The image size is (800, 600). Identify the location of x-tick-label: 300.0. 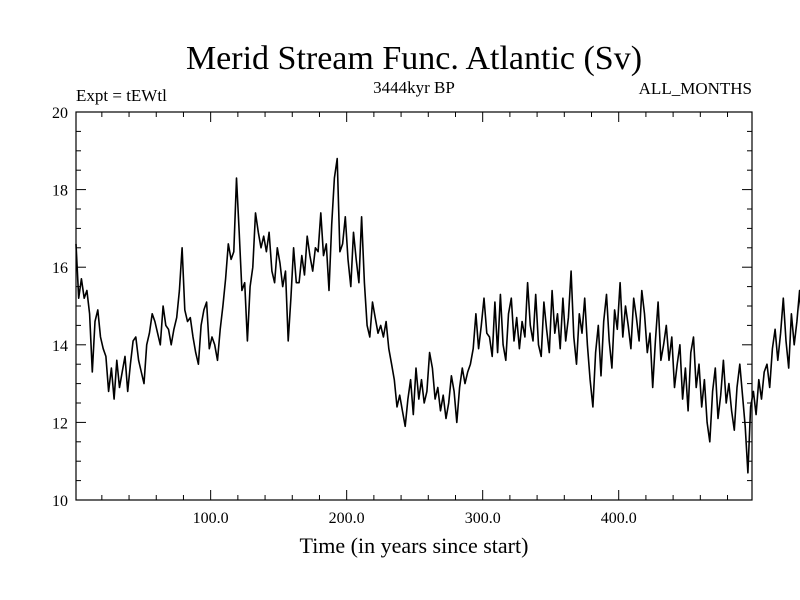
(483, 518).